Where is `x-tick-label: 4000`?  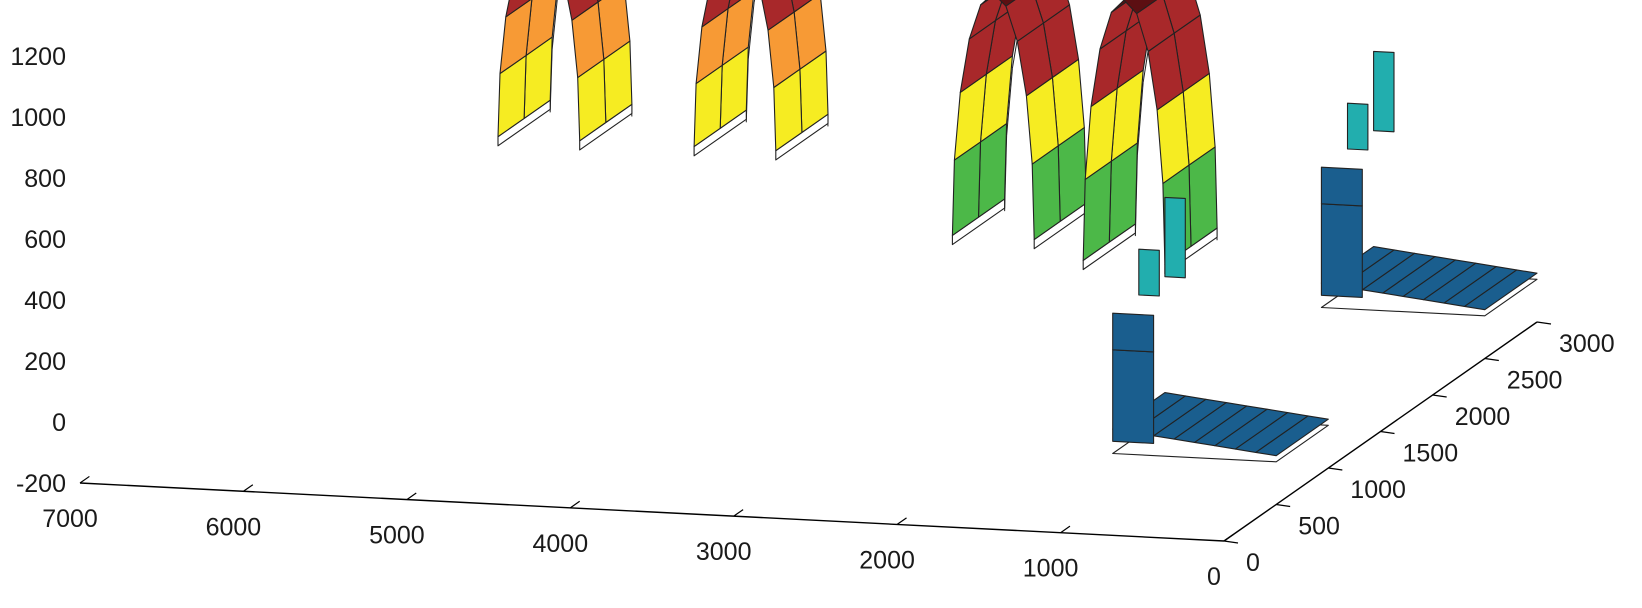
x-tick-label: 4000 is located at coordinates (560, 544).